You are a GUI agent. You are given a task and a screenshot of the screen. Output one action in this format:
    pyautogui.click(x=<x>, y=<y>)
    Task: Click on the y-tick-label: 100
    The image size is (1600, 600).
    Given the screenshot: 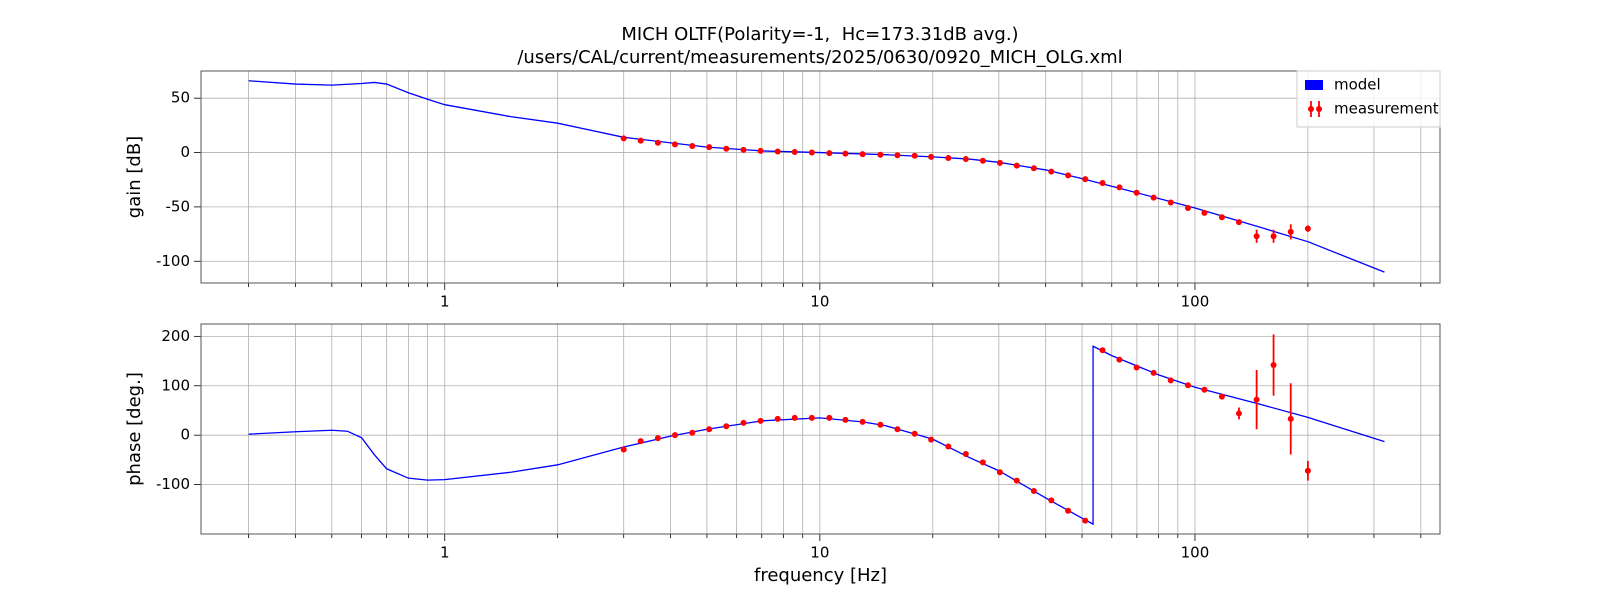 What is the action you would take?
    pyautogui.click(x=175, y=385)
    